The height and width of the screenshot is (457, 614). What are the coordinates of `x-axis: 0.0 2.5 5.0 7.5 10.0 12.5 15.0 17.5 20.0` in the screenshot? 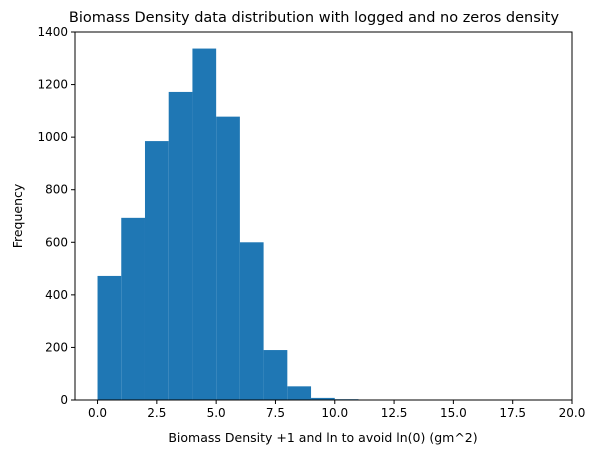 It's located at (336, 410).